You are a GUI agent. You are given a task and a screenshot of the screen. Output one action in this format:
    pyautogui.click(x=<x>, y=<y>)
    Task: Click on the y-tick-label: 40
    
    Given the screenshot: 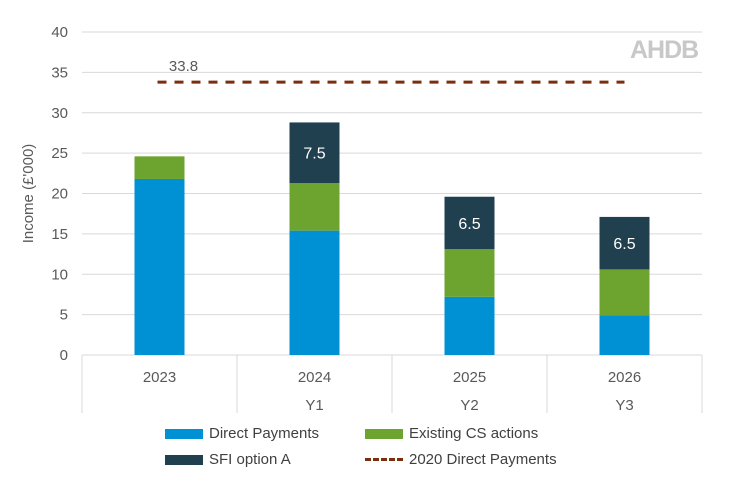 What is the action you would take?
    pyautogui.click(x=59, y=32)
    